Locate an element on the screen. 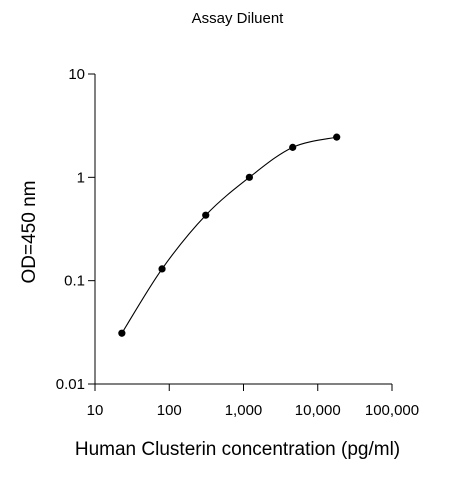 The height and width of the screenshot is (480, 475). x-tick-label: 10,000 is located at coordinates (318, 410).